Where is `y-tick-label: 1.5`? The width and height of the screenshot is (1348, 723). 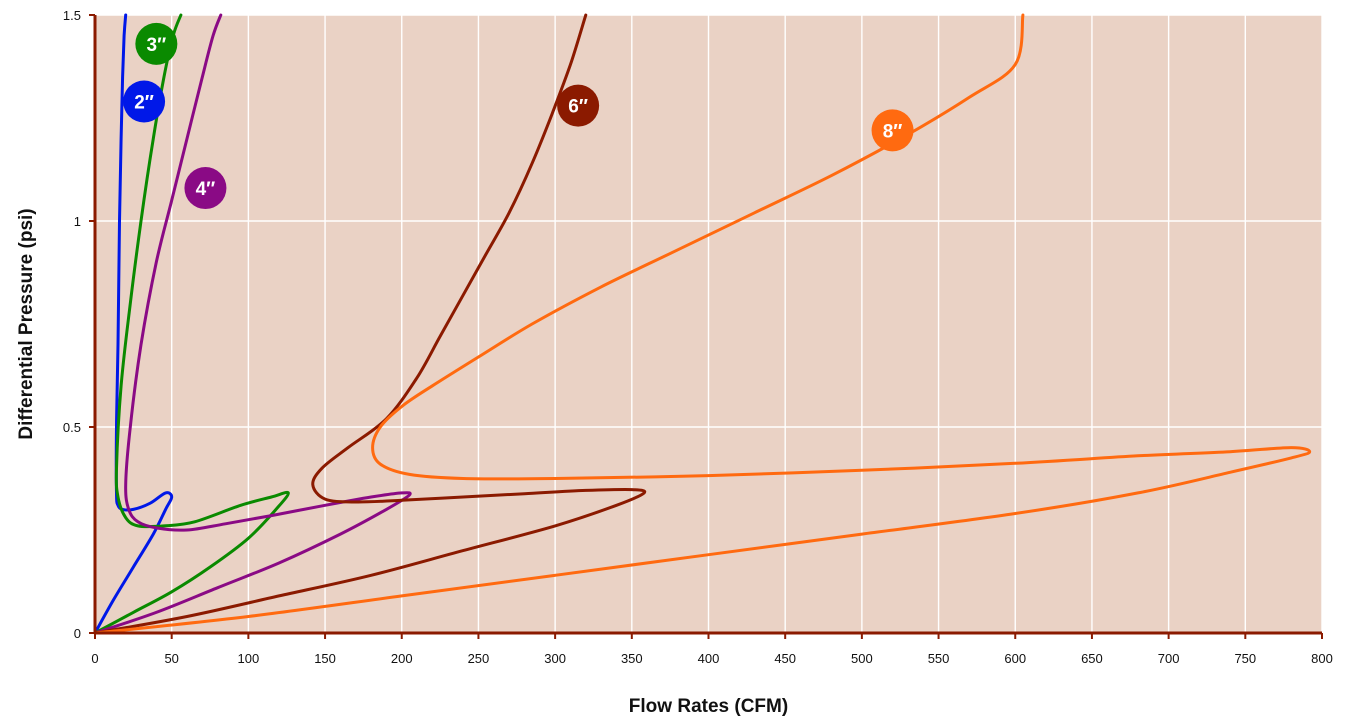 y-tick-label: 1.5 is located at coordinates (72, 15).